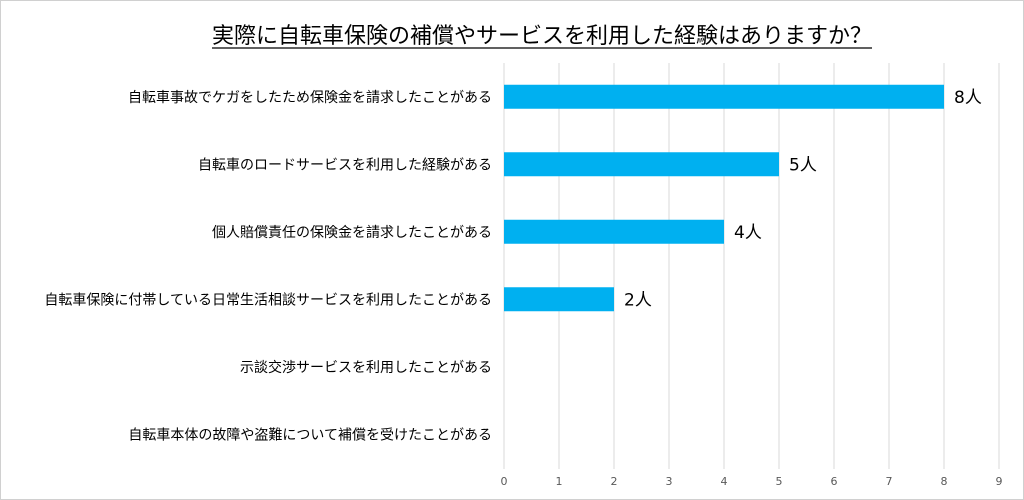 The image size is (1024, 500). Describe the element at coordinates (352, 233) in the screenshot. I see `category-label-3: 個人賠償責任の保険金を請求したことがある` at that location.